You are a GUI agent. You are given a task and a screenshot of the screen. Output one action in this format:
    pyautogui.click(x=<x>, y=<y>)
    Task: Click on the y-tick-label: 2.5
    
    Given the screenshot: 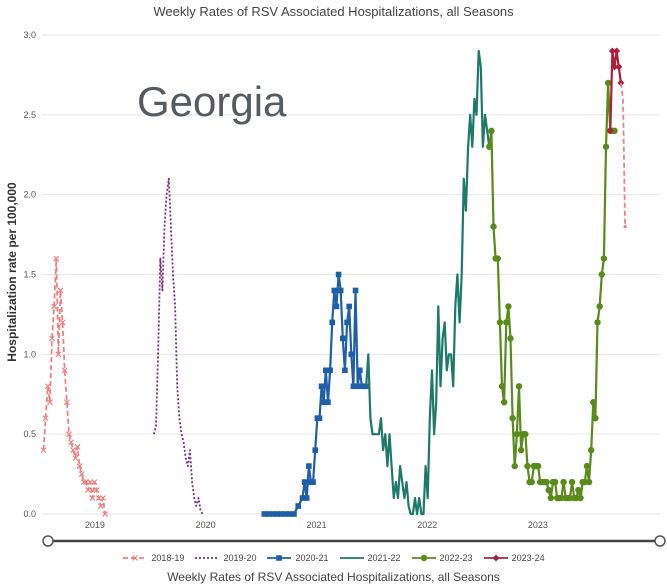 What is the action you would take?
    pyautogui.click(x=29, y=115)
    